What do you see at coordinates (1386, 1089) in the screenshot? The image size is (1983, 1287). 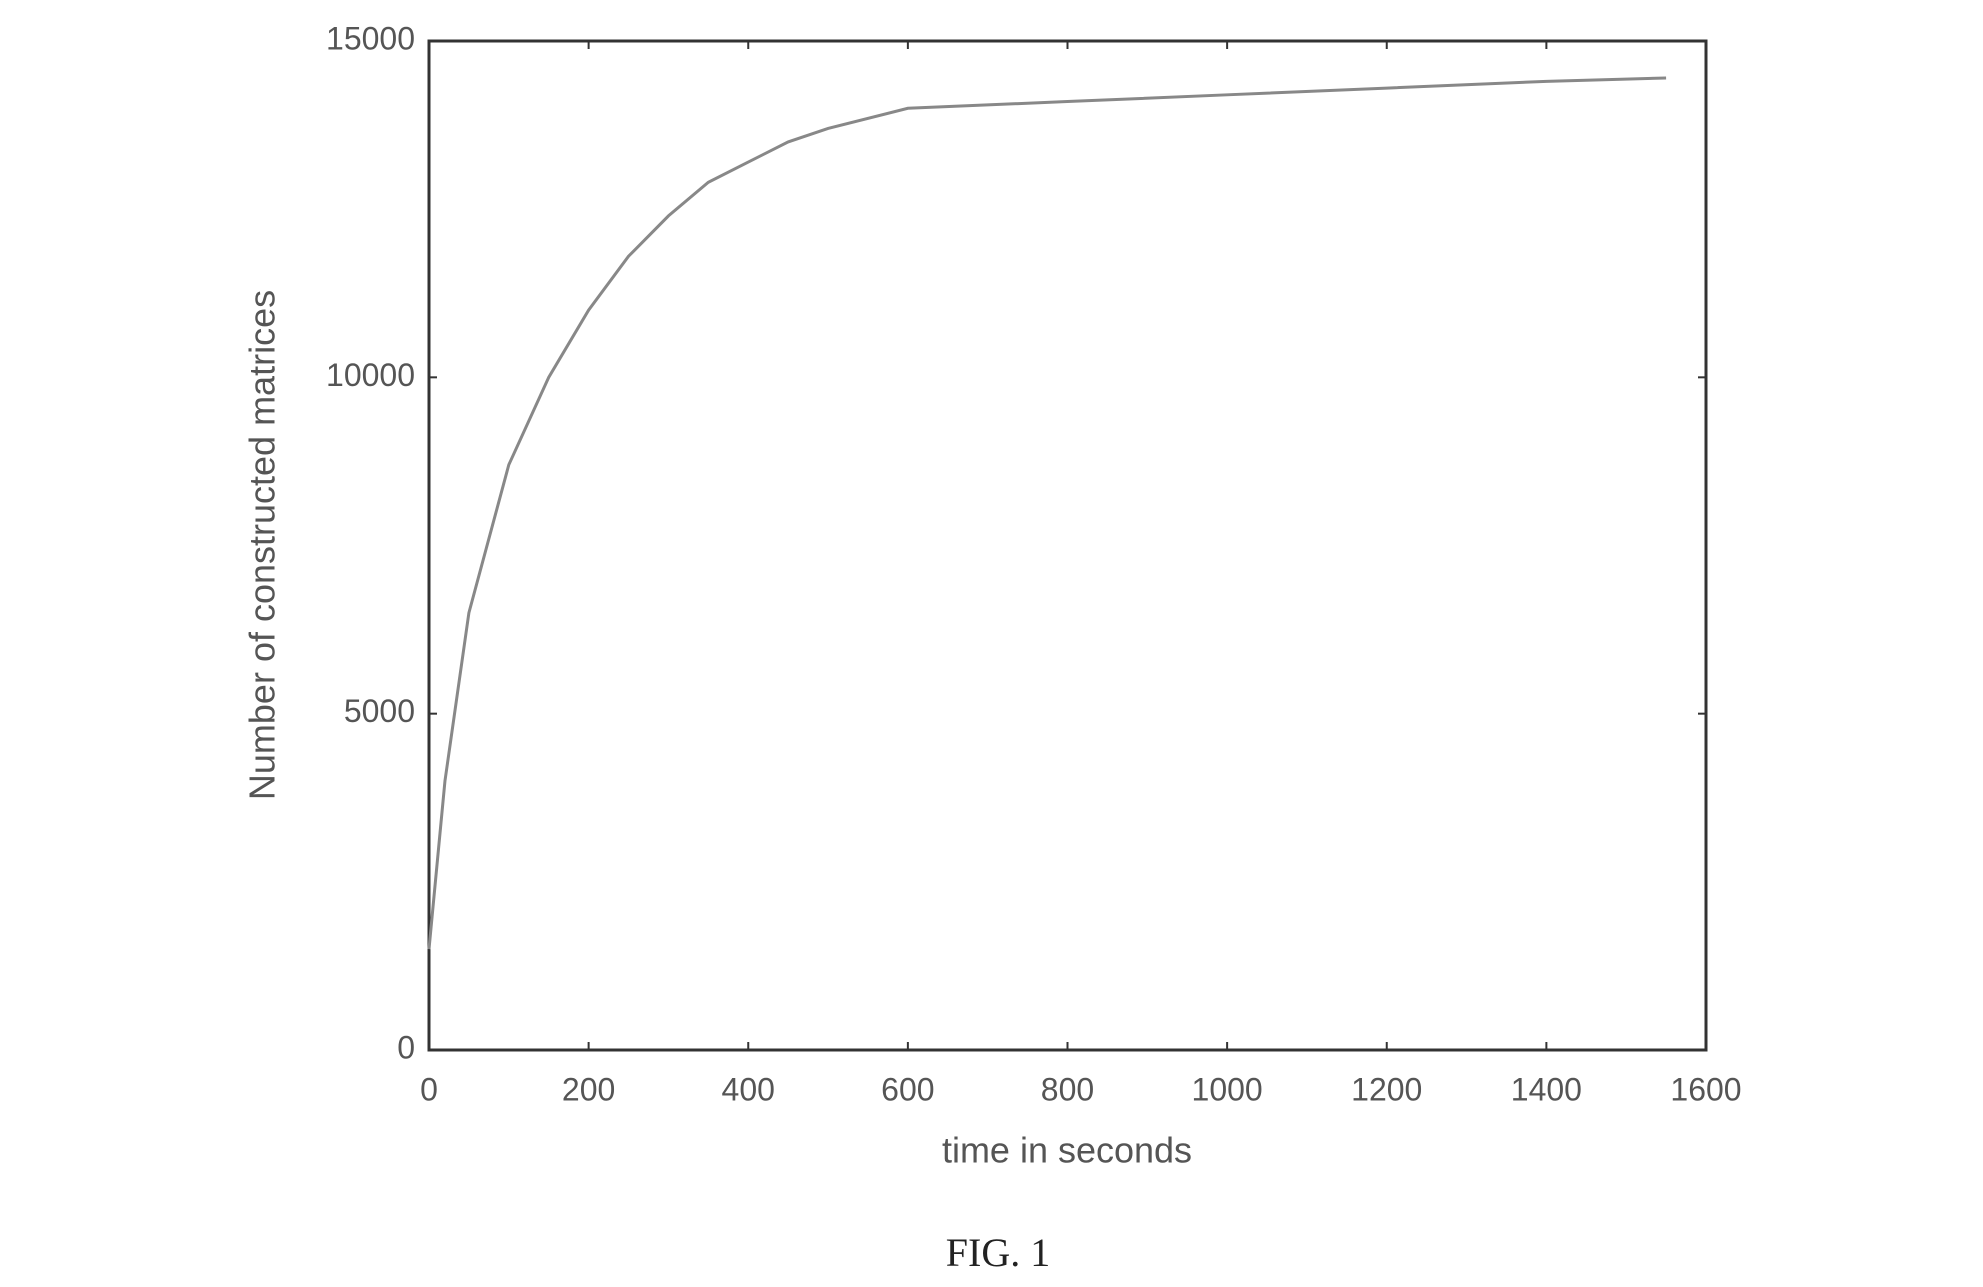 I see `x-tick-label: 1200` at bounding box center [1386, 1089].